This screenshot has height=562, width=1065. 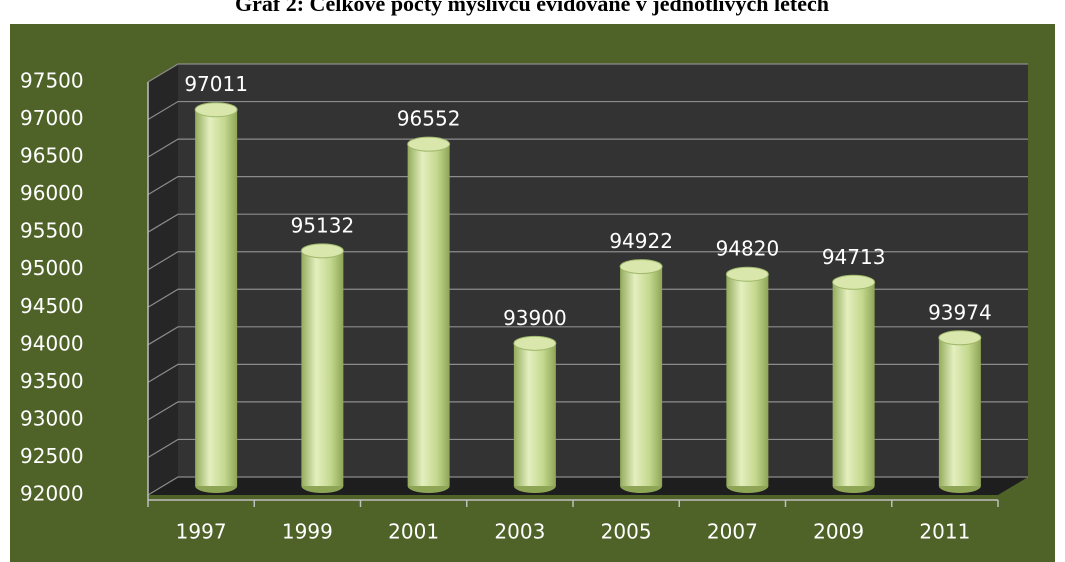 I want to click on value-label: 93974, so click(x=960, y=312).